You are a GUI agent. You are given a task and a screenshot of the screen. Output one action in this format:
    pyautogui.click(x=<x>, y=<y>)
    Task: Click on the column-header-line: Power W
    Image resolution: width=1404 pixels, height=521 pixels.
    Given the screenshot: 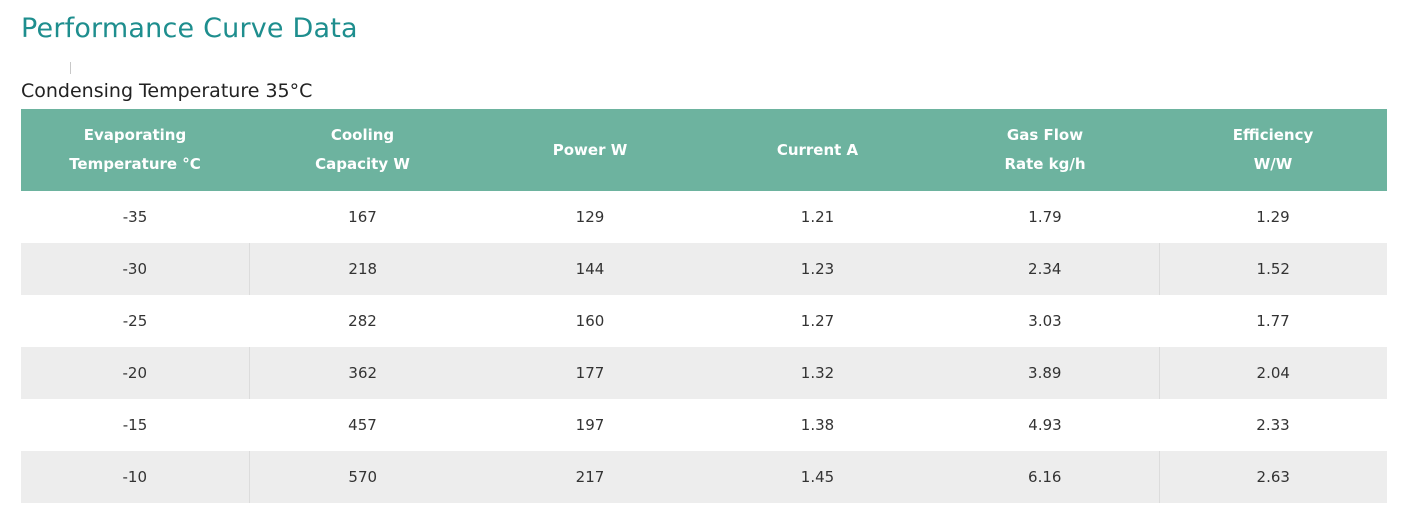 What is the action you would take?
    pyautogui.click(x=590, y=149)
    